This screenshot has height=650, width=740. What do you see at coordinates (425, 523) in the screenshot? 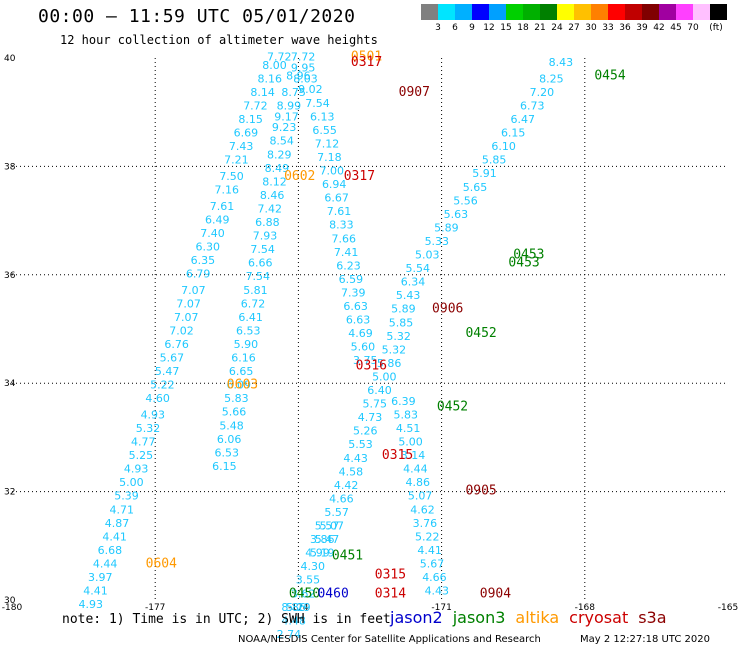
I see `wave-height-label: 3.76` at bounding box center [425, 523].